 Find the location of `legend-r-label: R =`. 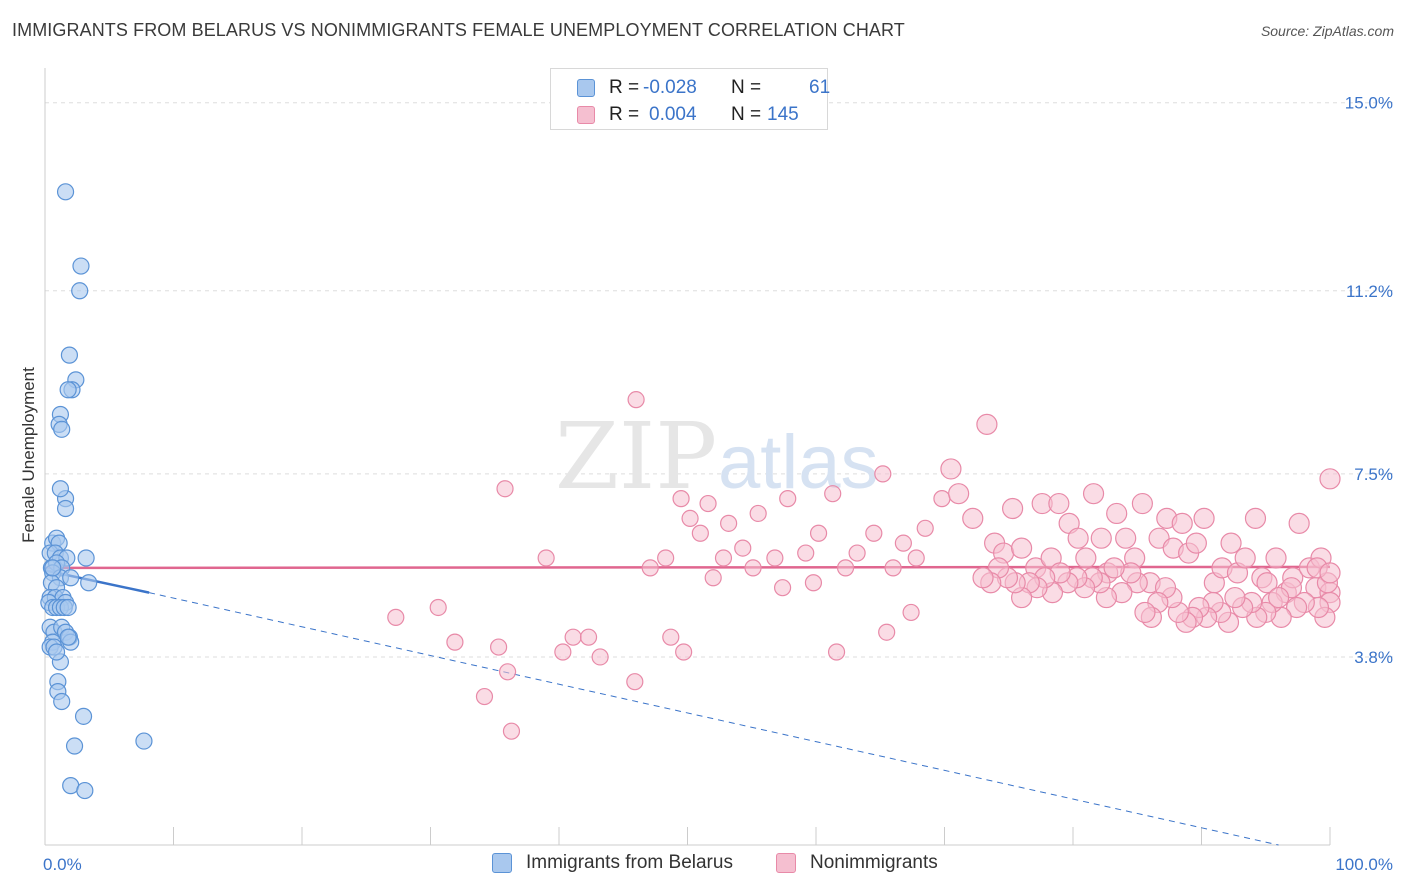

legend-r-label: R = is located at coordinates (624, 87).